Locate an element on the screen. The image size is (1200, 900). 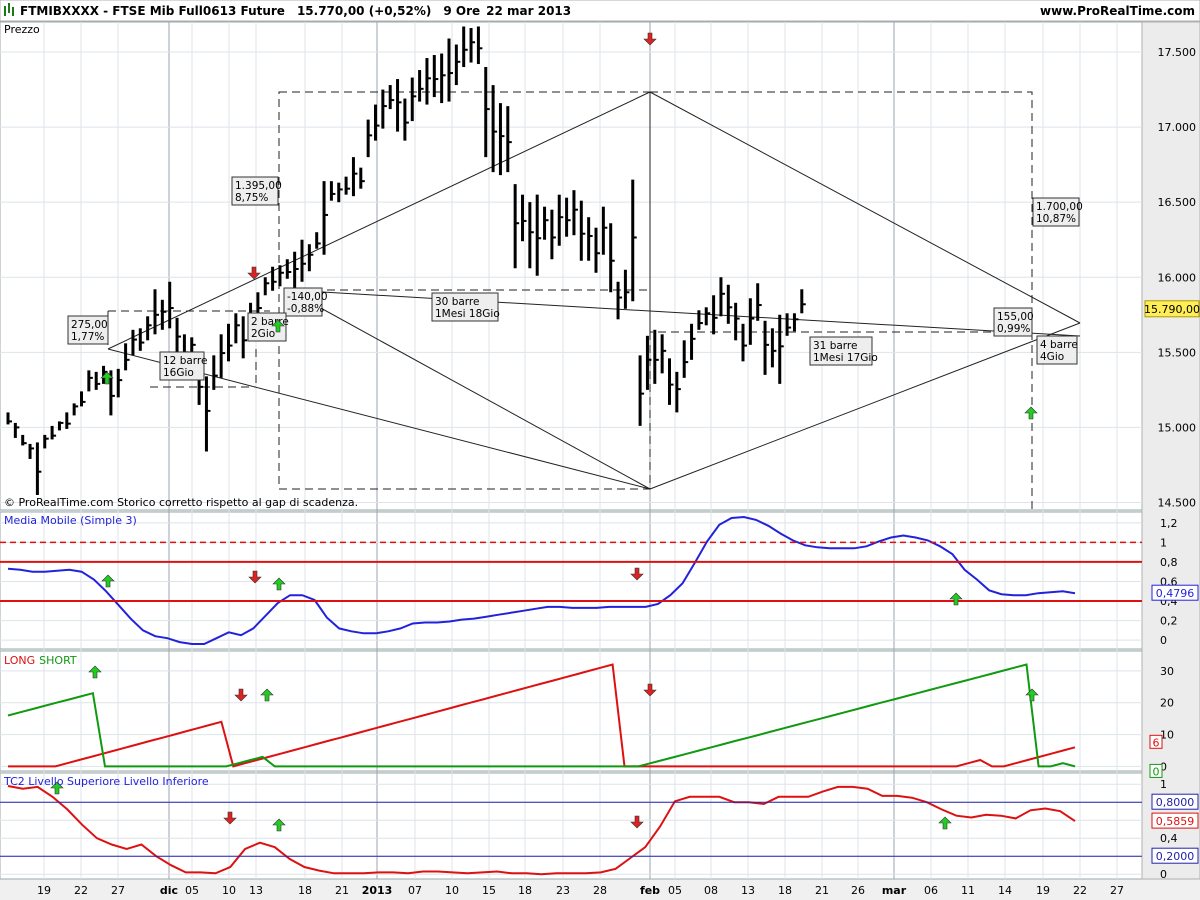
ma-tick-label: 1,2 is located at coordinates (1169, 523).